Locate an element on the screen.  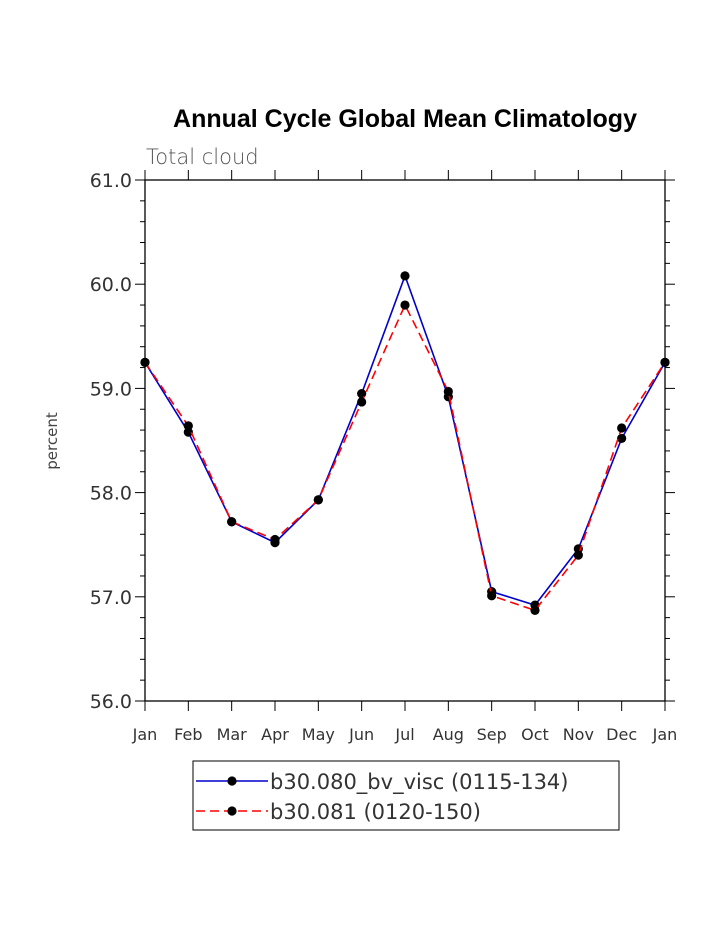
y-tick-label: 56.0 is located at coordinates (111, 702).